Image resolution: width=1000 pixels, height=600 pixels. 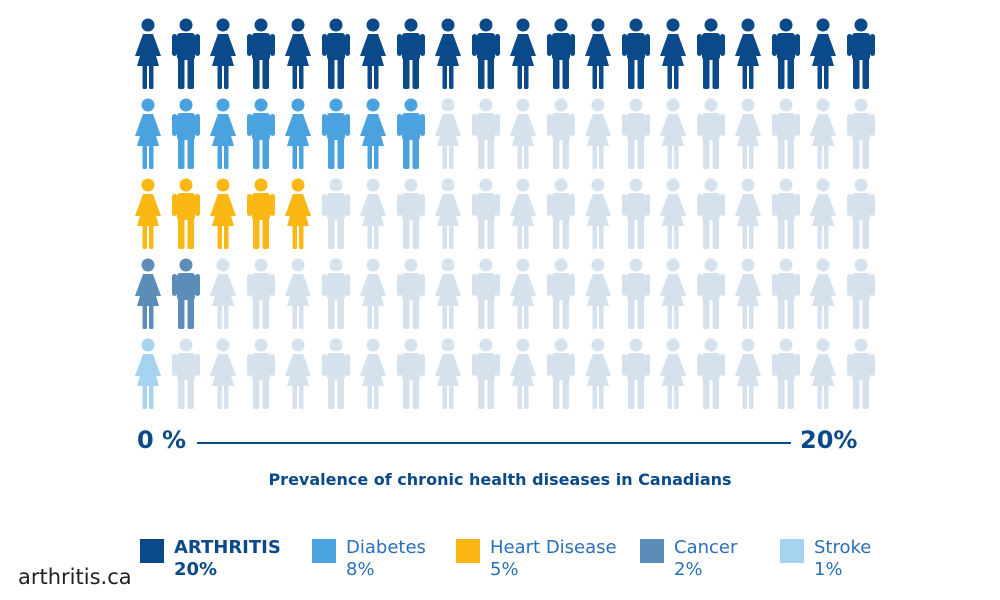 I want to click on axis-line, so click(x=494, y=443).